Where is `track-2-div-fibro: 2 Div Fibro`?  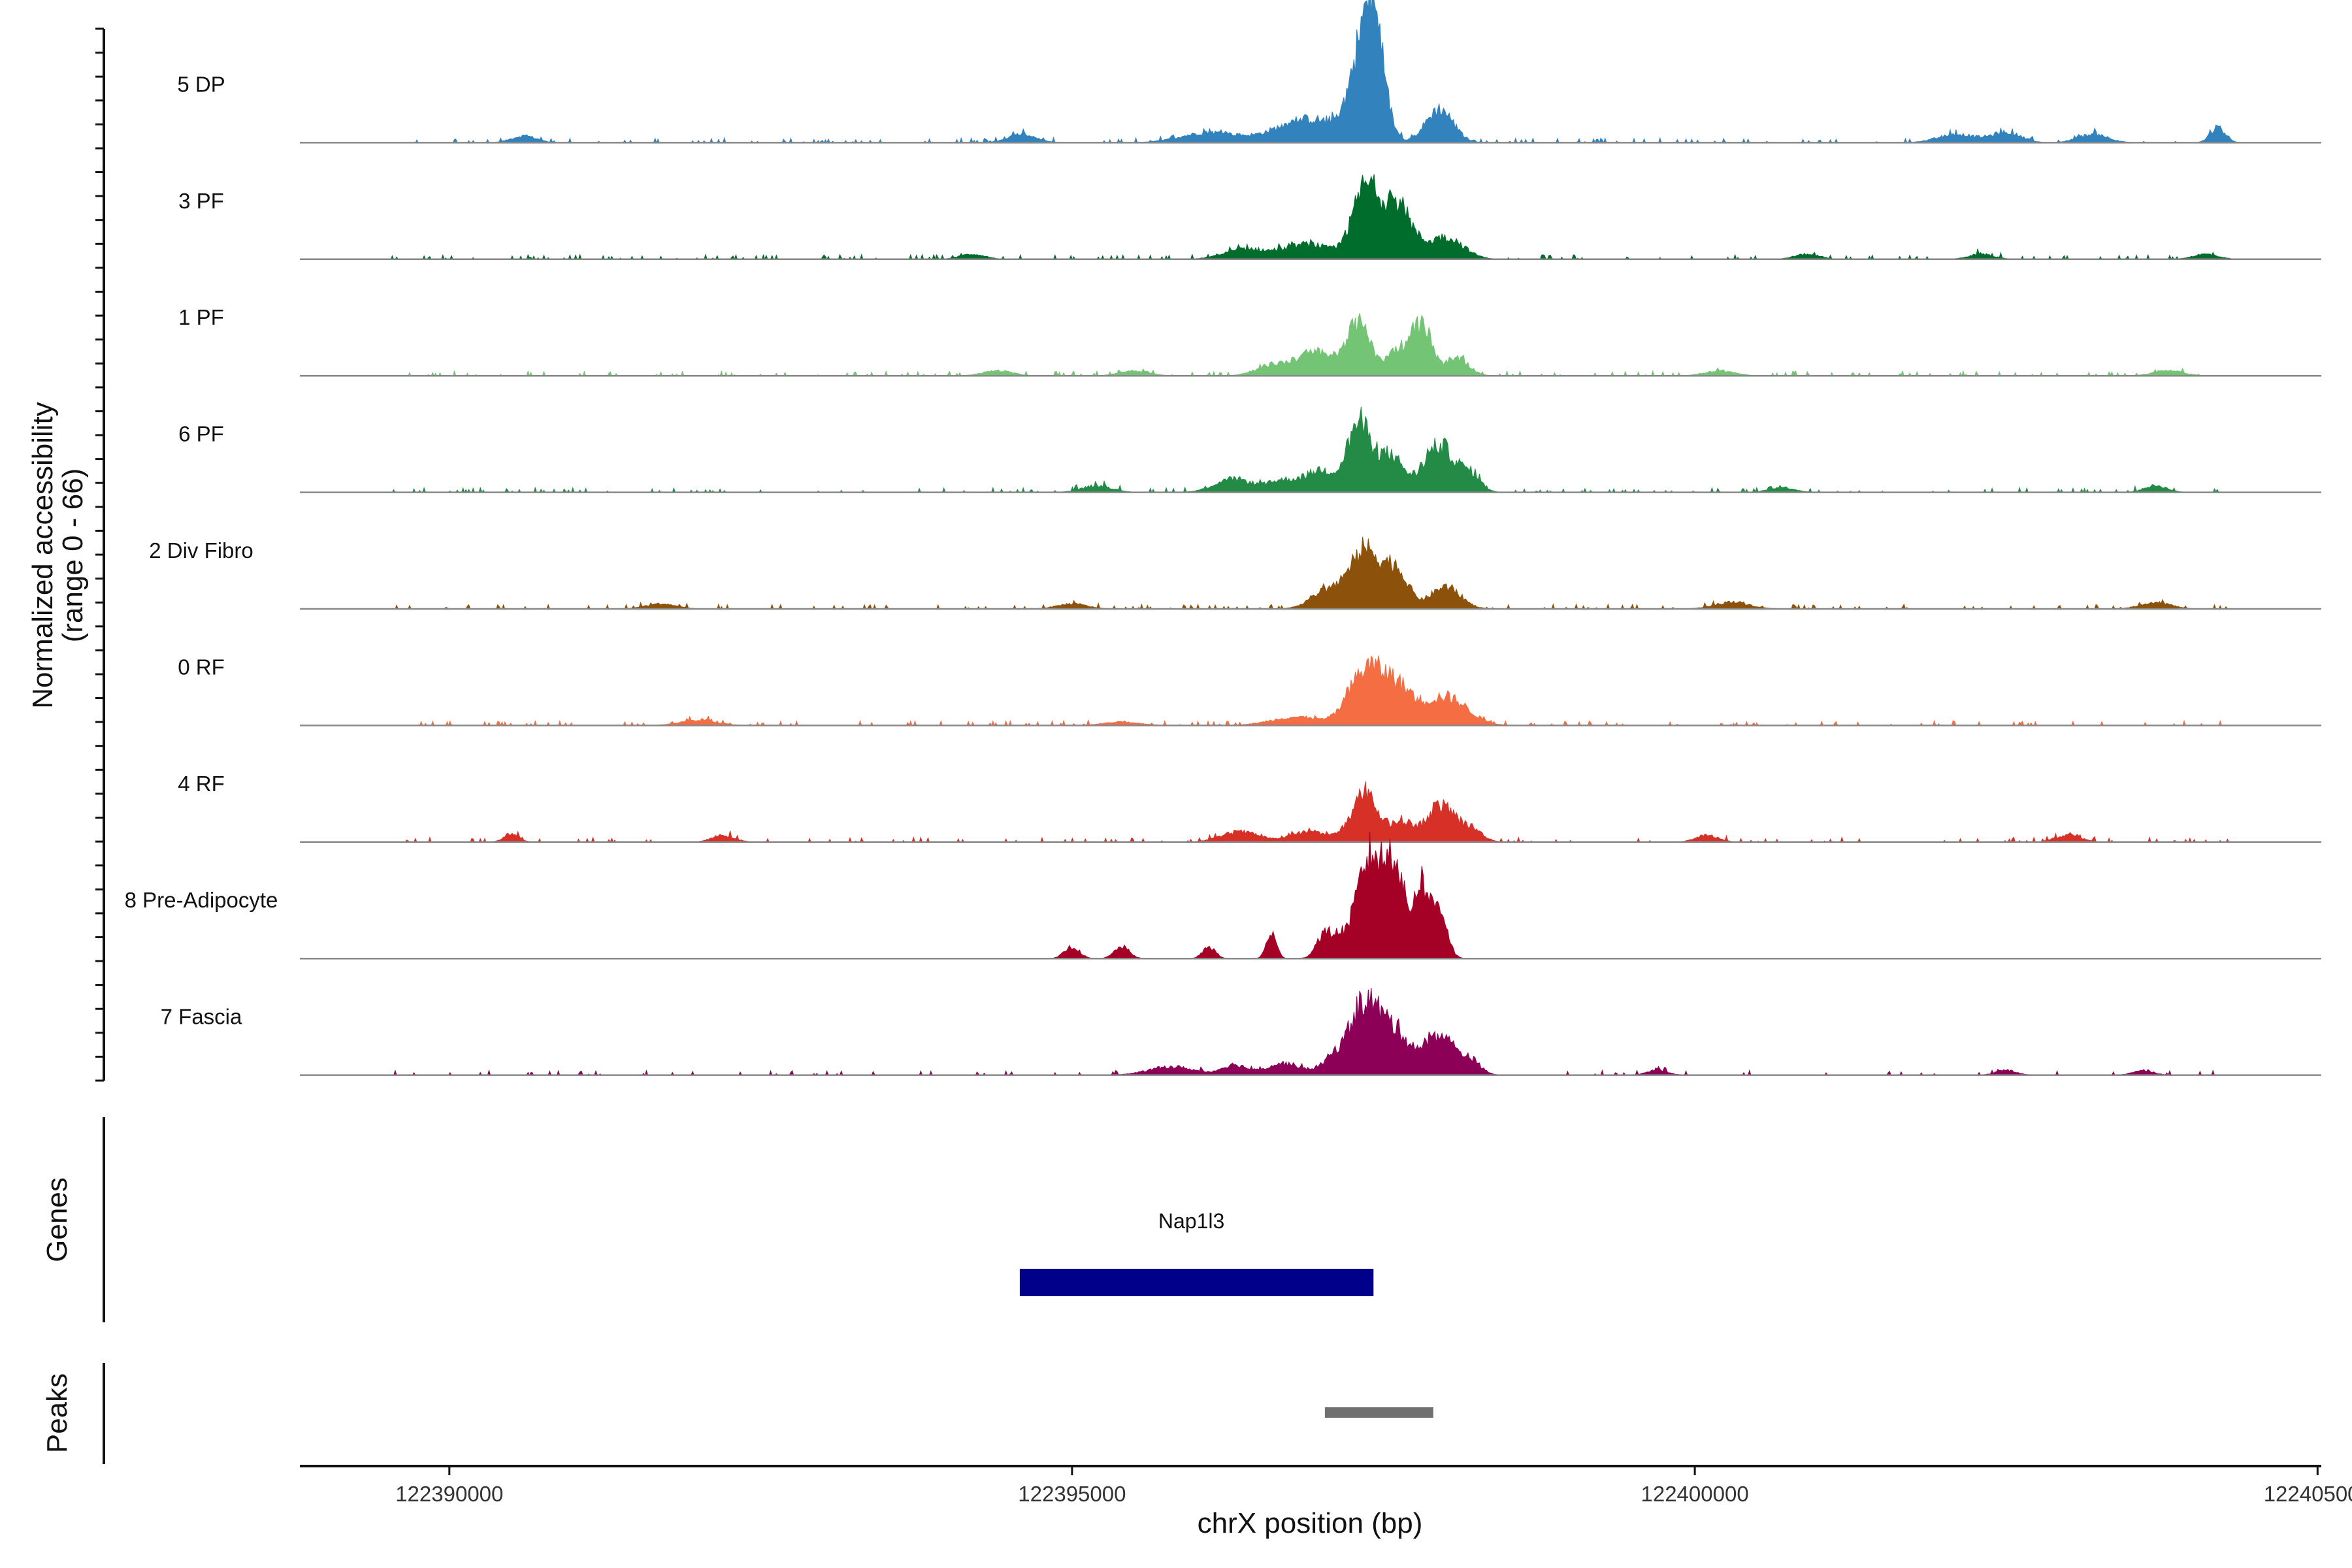 track-2-div-fibro: 2 Div Fibro is located at coordinates (1235, 573).